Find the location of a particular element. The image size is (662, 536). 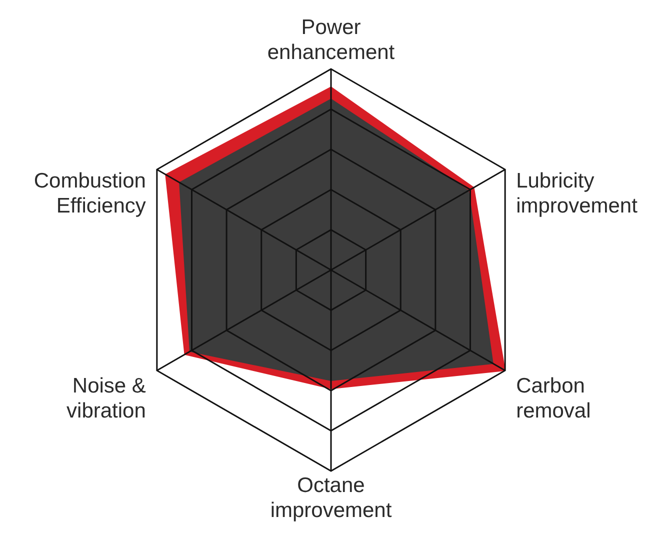

spoke-label: Carbon removal is located at coordinates (553, 398).